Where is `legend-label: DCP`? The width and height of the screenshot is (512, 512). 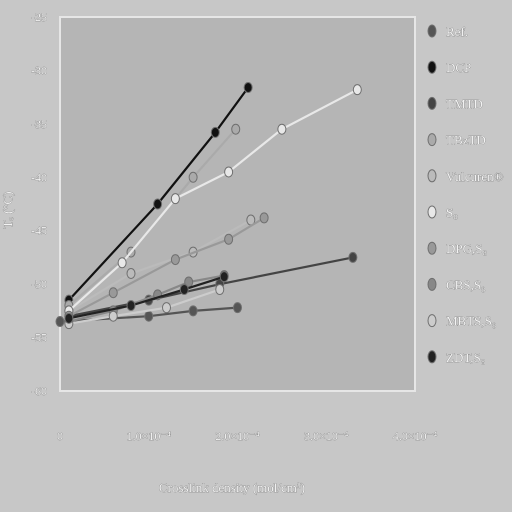 legend-label: DCP is located at coordinates (458, 67).